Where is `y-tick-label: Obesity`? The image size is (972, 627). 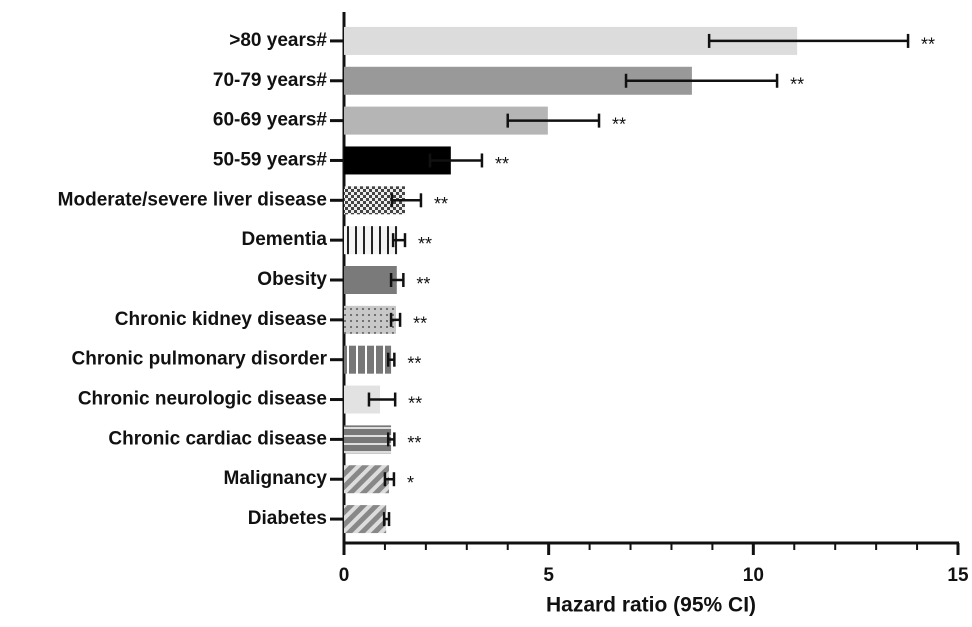 y-tick-label: Obesity is located at coordinates (292, 279).